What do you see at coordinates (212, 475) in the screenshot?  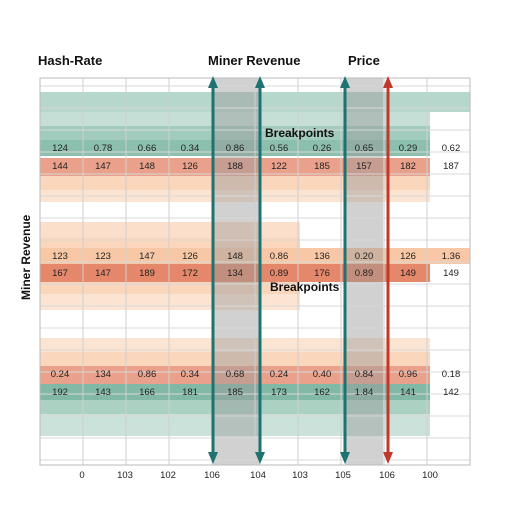 I see `x-tick-4: 106` at bounding box center [212, 475].